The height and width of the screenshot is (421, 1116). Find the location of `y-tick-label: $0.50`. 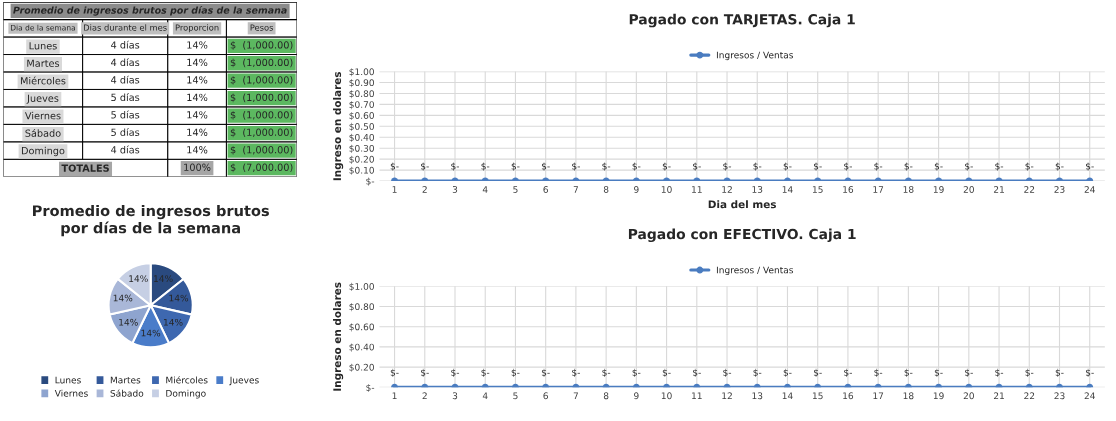

y-tick-label: $0.50 is located at coordinates (361, 127).